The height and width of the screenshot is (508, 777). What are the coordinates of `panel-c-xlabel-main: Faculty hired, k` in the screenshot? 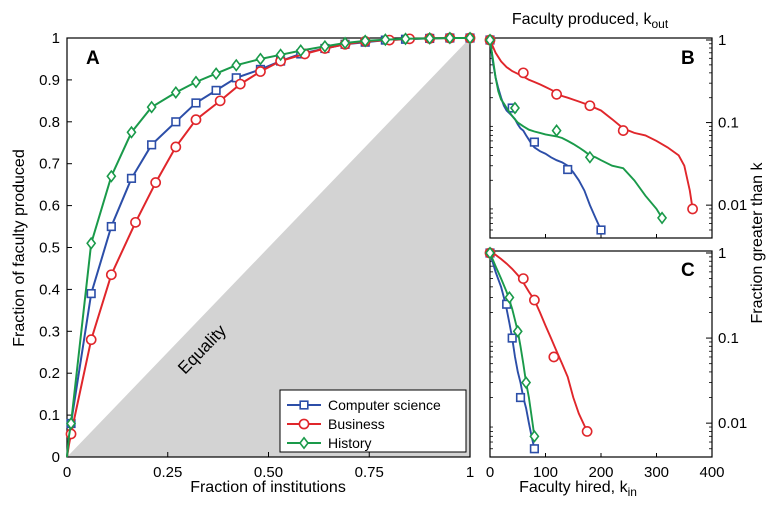 It's located at (573, 487).